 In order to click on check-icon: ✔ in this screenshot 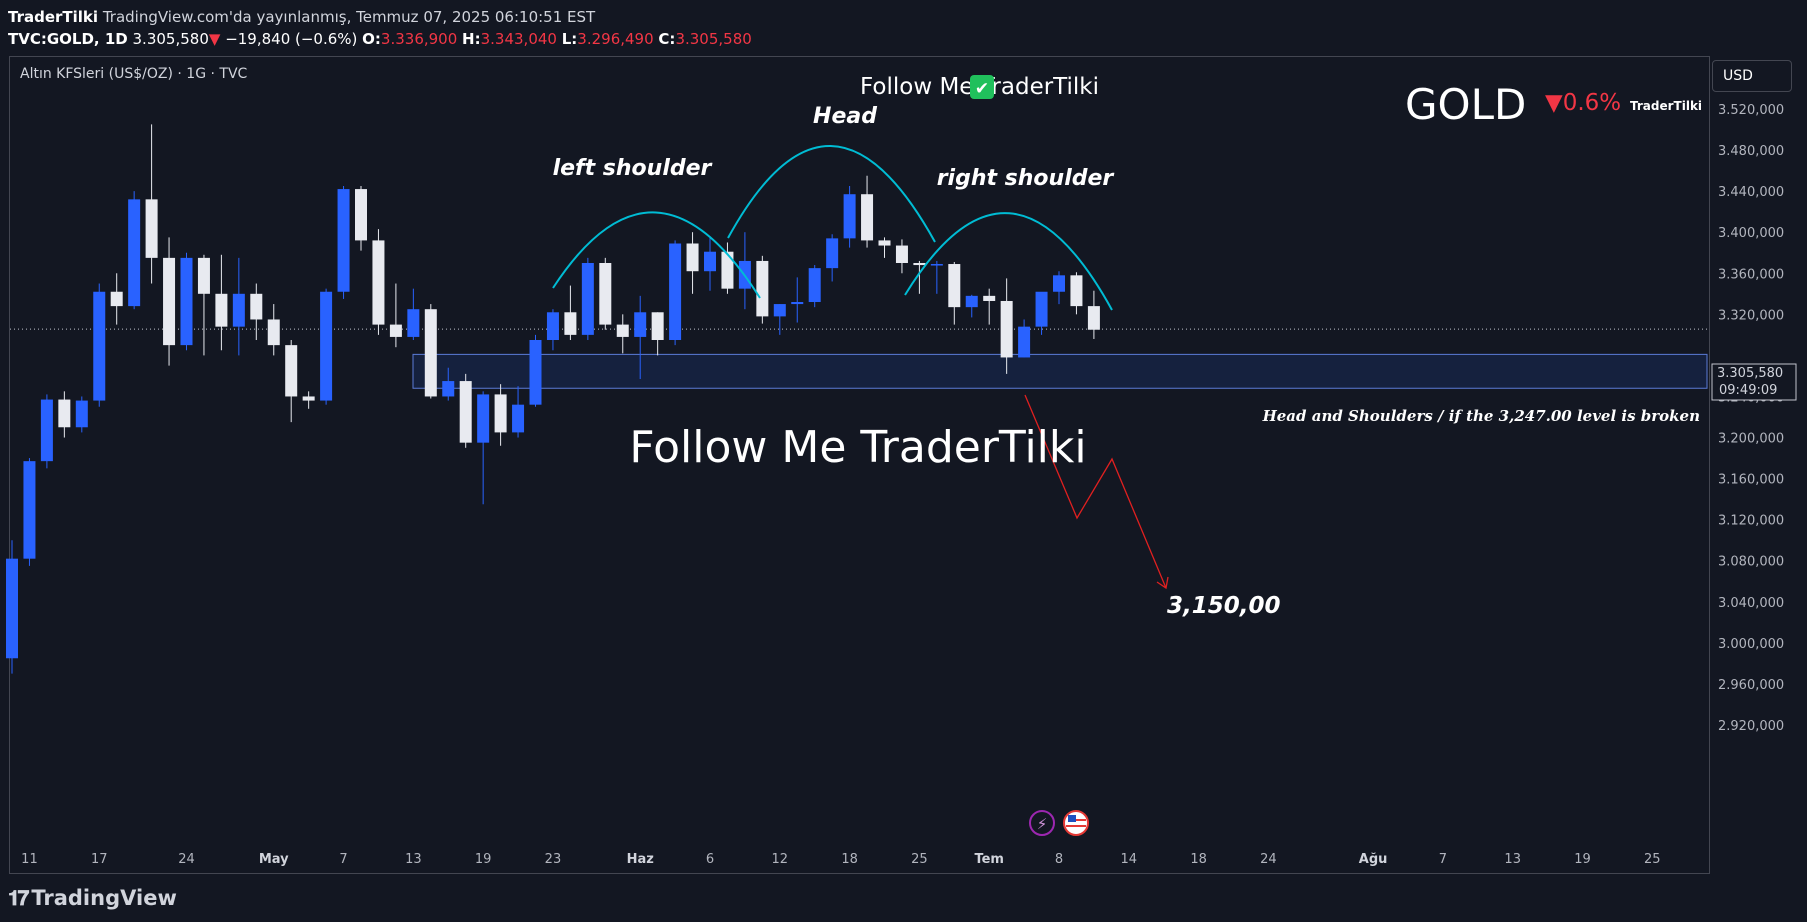, I will do `click(982, 89)`.